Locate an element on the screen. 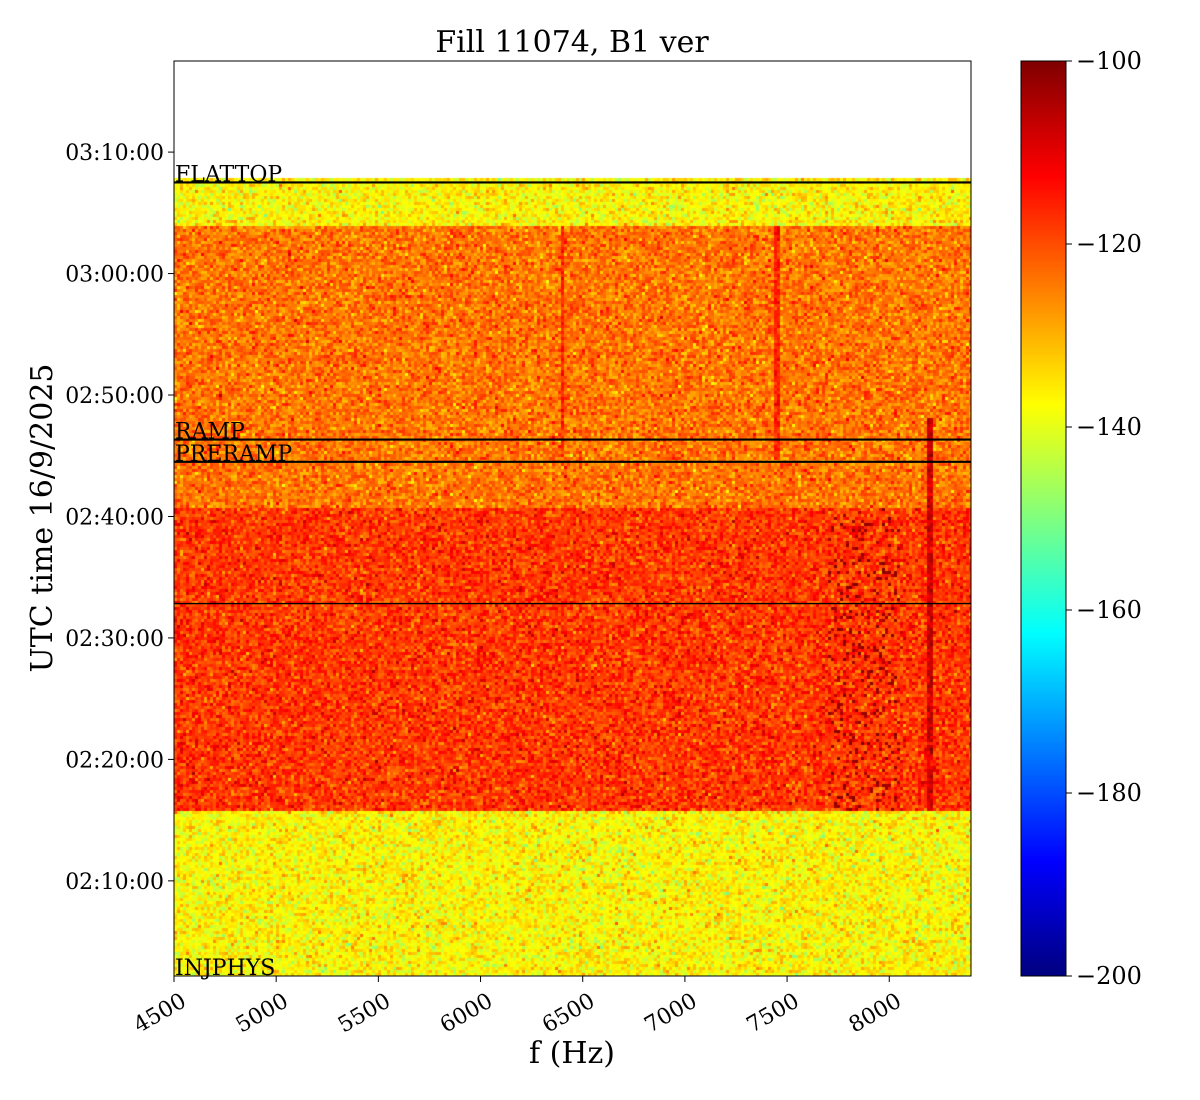 This screenshot has height=1100, width=1200. annotation-label: FLATTOP is located at coordinates (228, 174).